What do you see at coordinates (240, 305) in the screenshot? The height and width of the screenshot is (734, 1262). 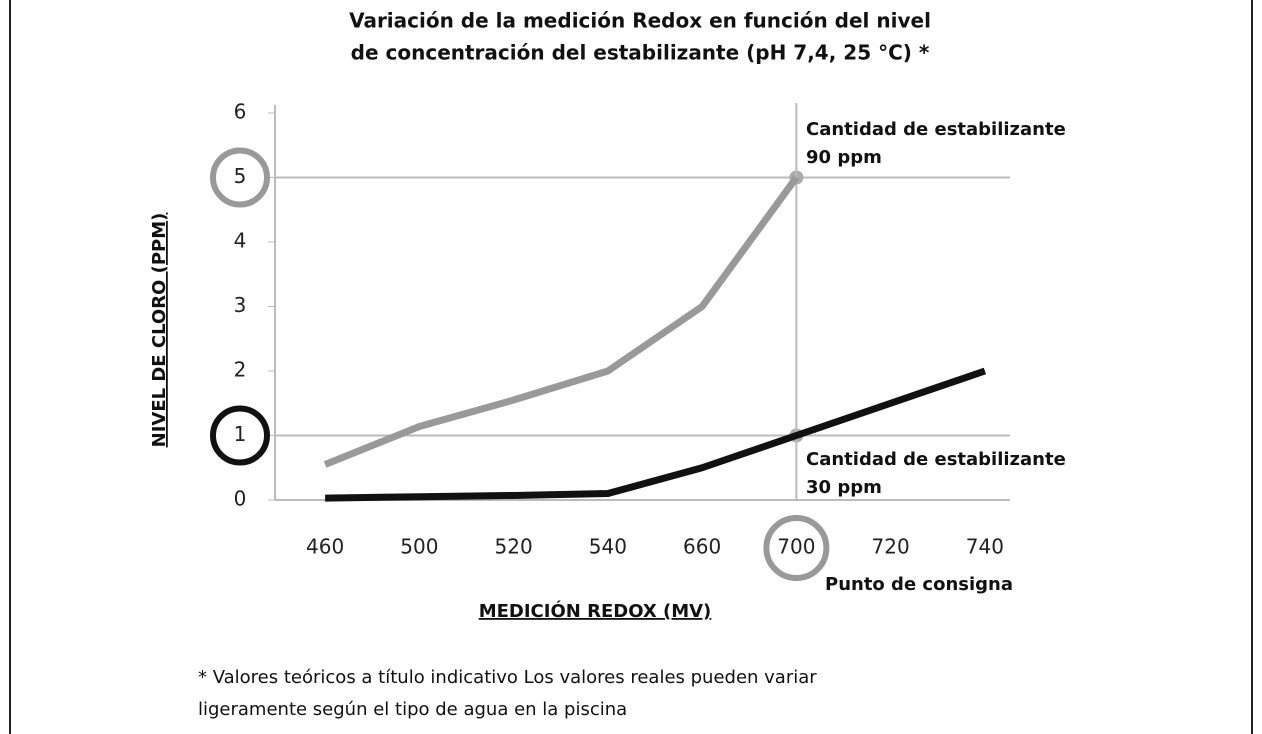 I see `y-tick-label: 3` at bounding box center [240, 305].